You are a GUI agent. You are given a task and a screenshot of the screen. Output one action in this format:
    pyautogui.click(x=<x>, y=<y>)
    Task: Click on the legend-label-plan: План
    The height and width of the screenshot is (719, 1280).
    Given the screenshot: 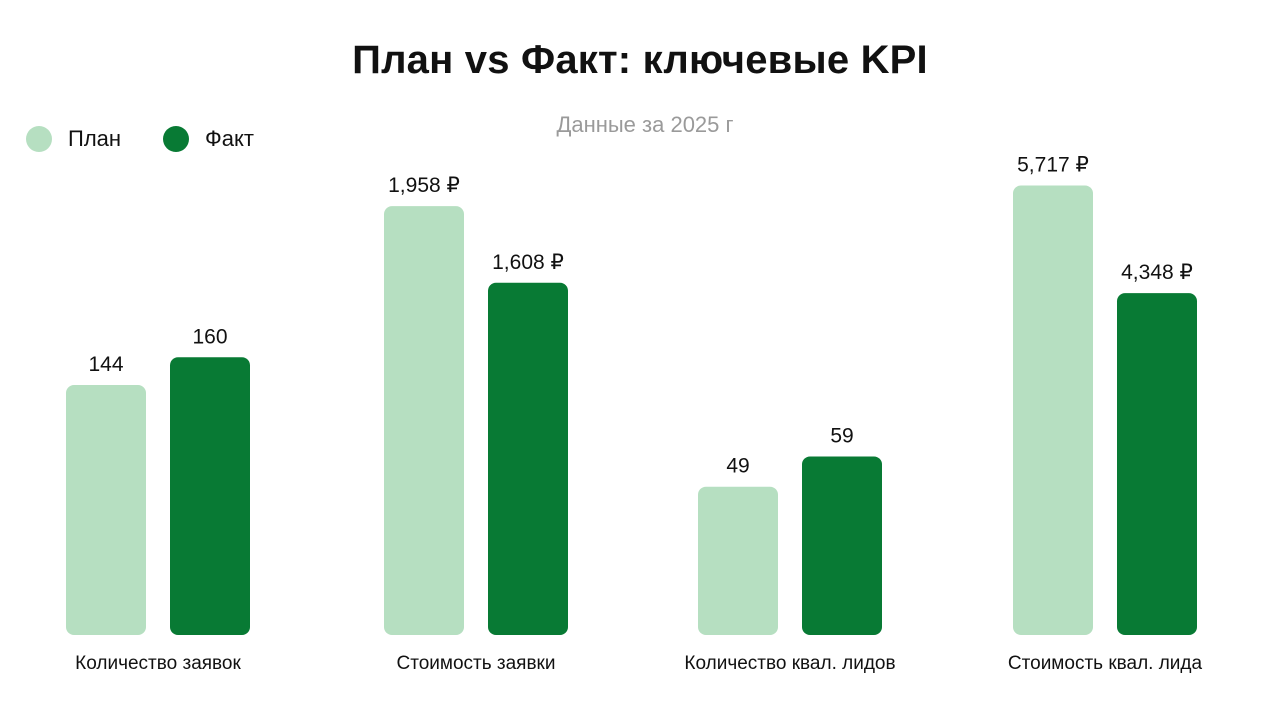 What is the action you would take?
    pyautogui.click(x=95, y=138)
    